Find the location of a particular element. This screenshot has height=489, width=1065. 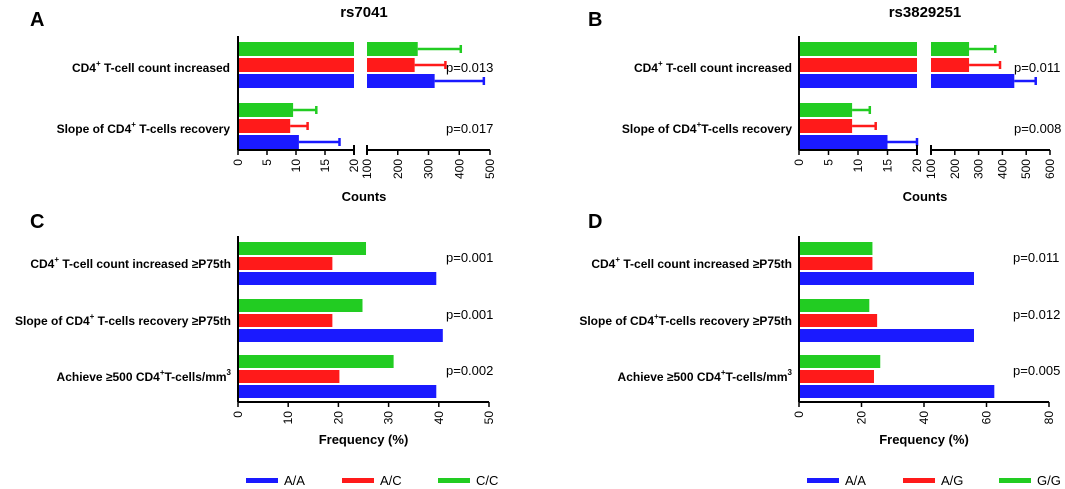

x-tick-label: 60 is located at coordinates (987, 418).